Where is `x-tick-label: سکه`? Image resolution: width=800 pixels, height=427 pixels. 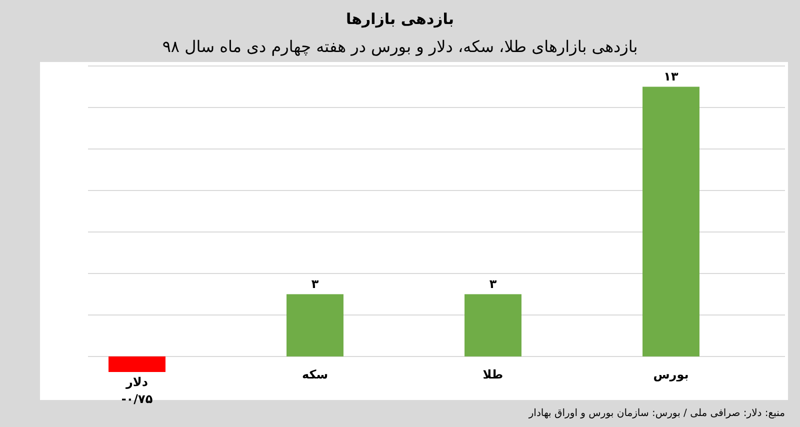
x-tick-label: سکه is located at coordinates (315, 374).